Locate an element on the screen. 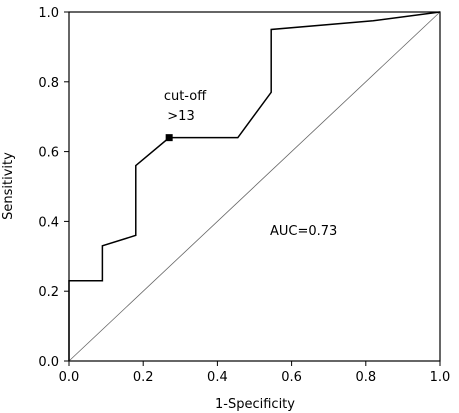 The height and width of the screenshot is (413, 459). auc-label: AUC=0.73 is located at coordinates (303, 231).